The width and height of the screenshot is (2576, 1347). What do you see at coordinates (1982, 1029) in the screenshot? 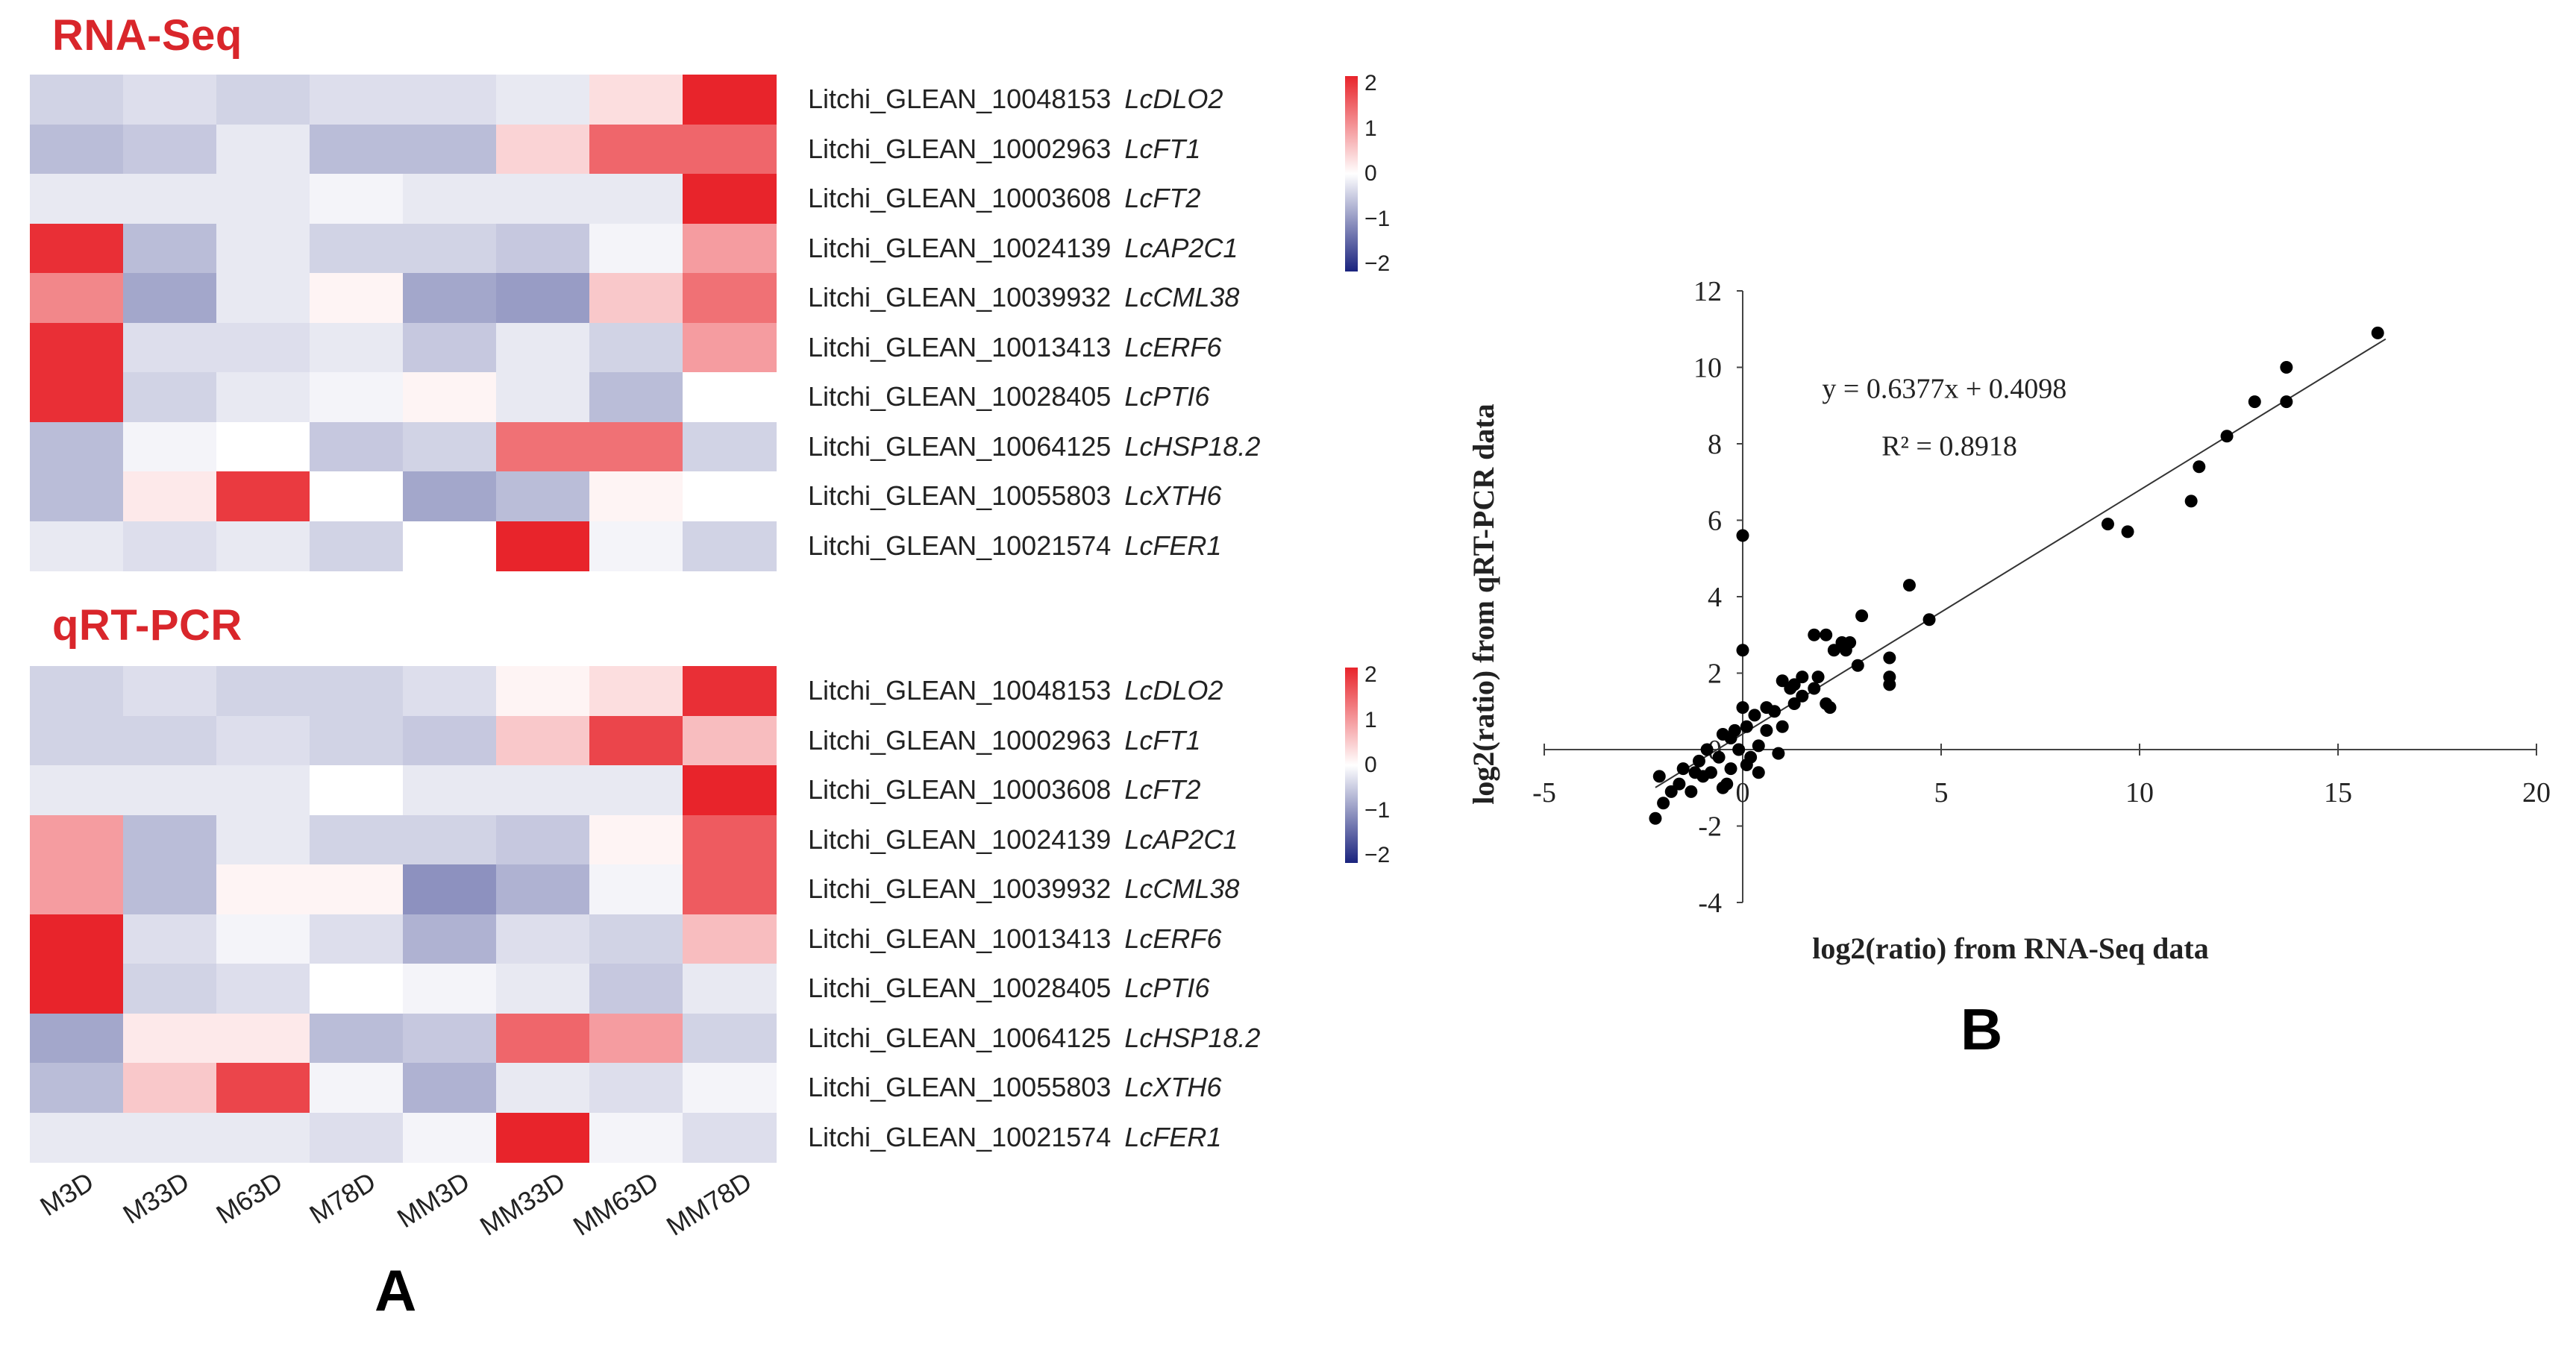
I see `panel-letter-b: B` at bounding box center [1982, 1029].